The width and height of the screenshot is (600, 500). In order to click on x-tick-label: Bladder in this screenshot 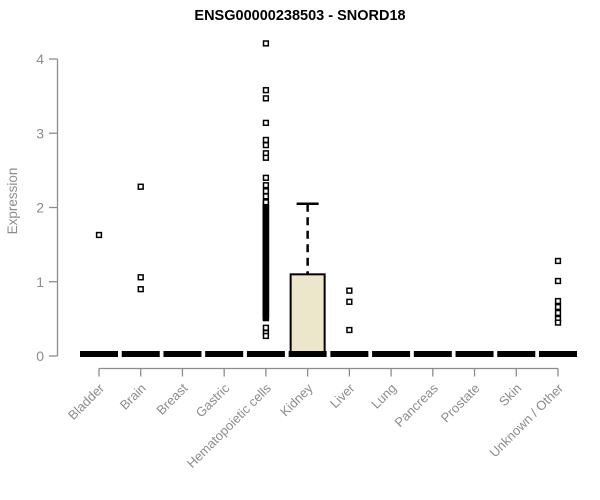, I will do `click(86, 401)`.